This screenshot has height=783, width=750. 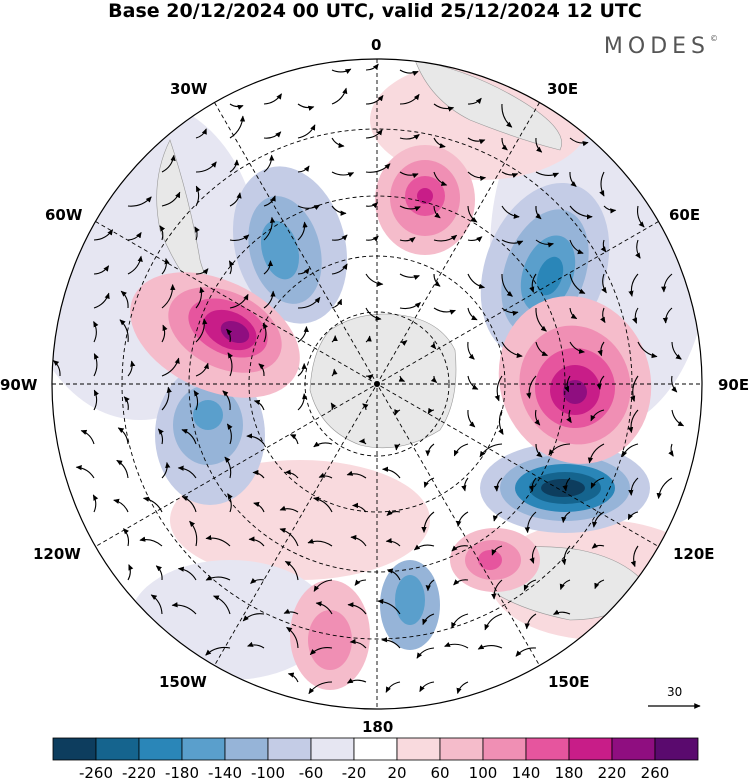 What do you see at coordinates (183, 682) in the screenshot?
I see `lon-label-150w: 150W` at bounding box center [183, 682].